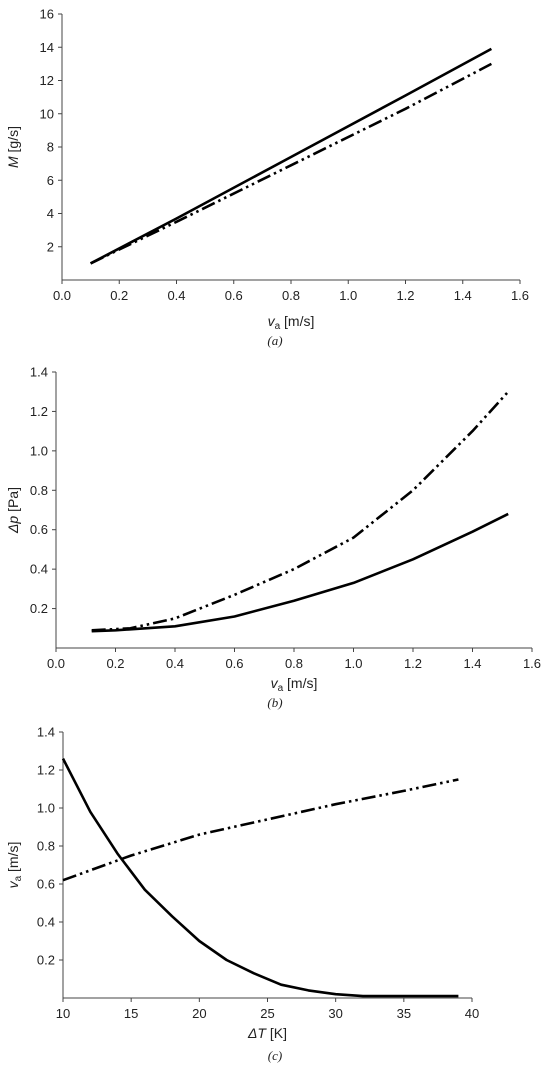 Image resolution: width=550 pixels, height=1075 pixels. I want to click on y-tick-label: 6, so click(50, 180).